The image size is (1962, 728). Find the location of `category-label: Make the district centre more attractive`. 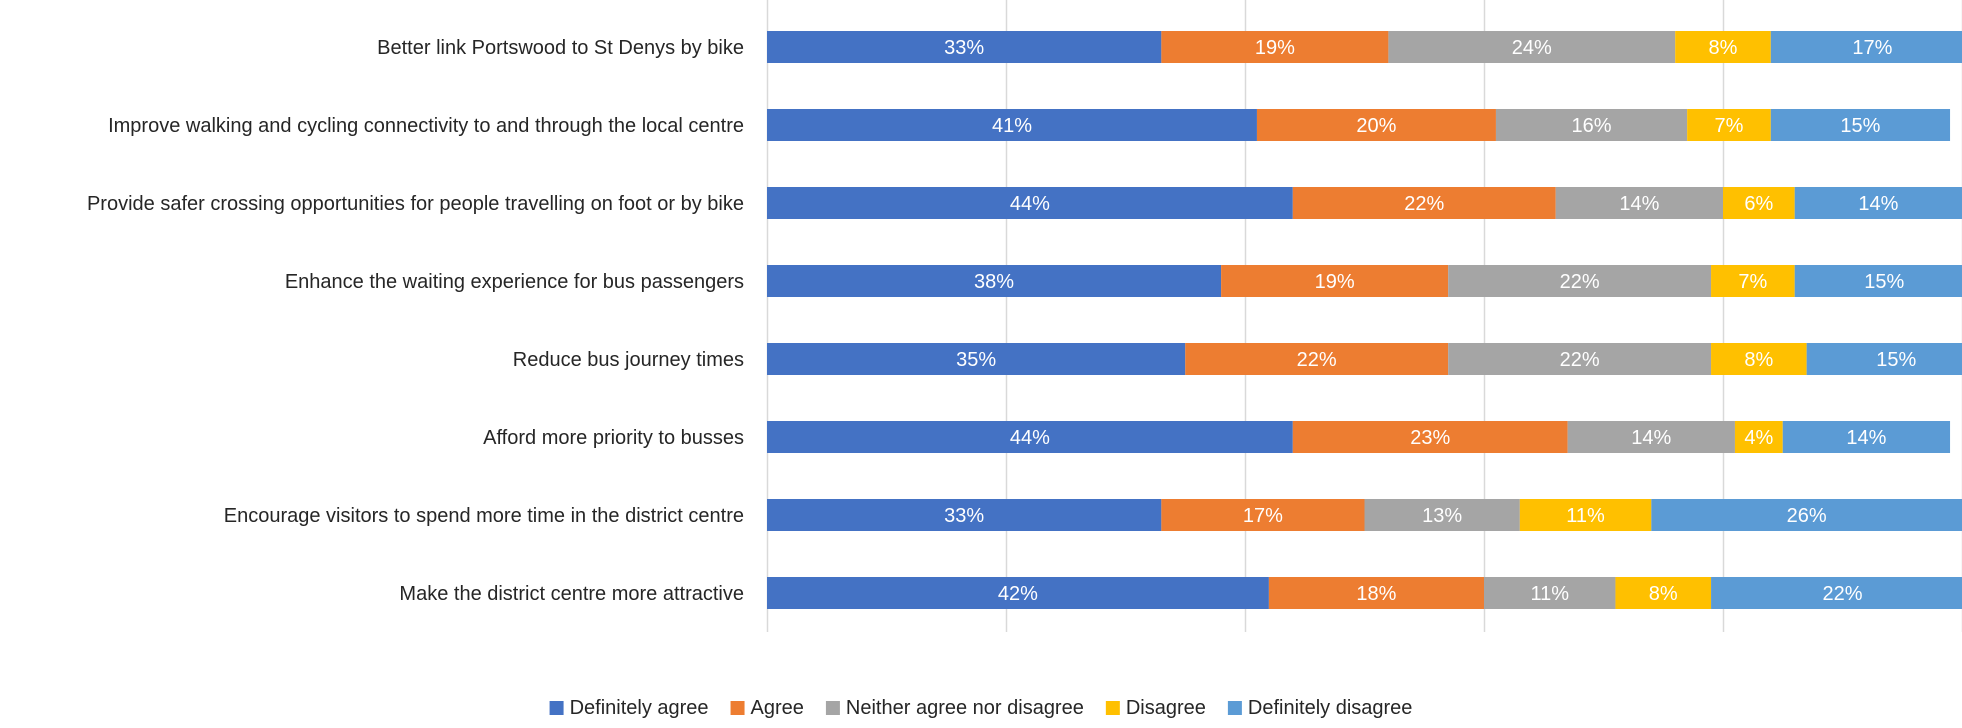

category-label: Make the district centre more attractive is located at coordinates (571, 594).